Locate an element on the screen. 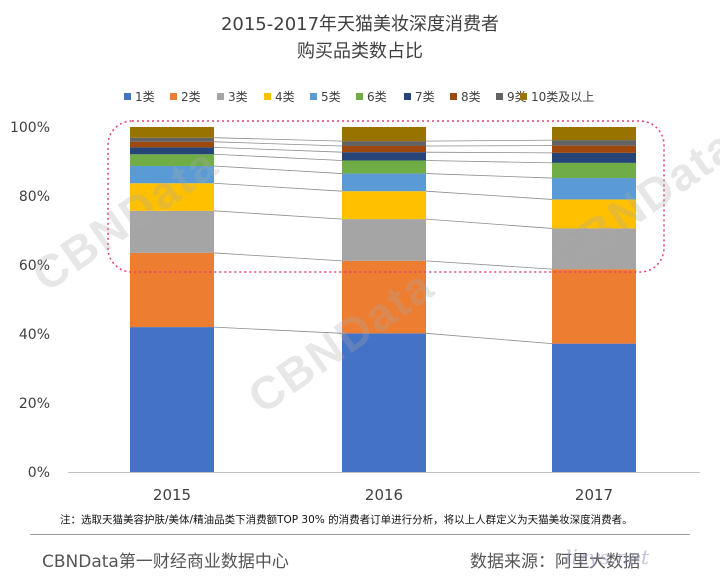  chart-title-line2: 购买品类数占比 is located at coordinates (360, 51).